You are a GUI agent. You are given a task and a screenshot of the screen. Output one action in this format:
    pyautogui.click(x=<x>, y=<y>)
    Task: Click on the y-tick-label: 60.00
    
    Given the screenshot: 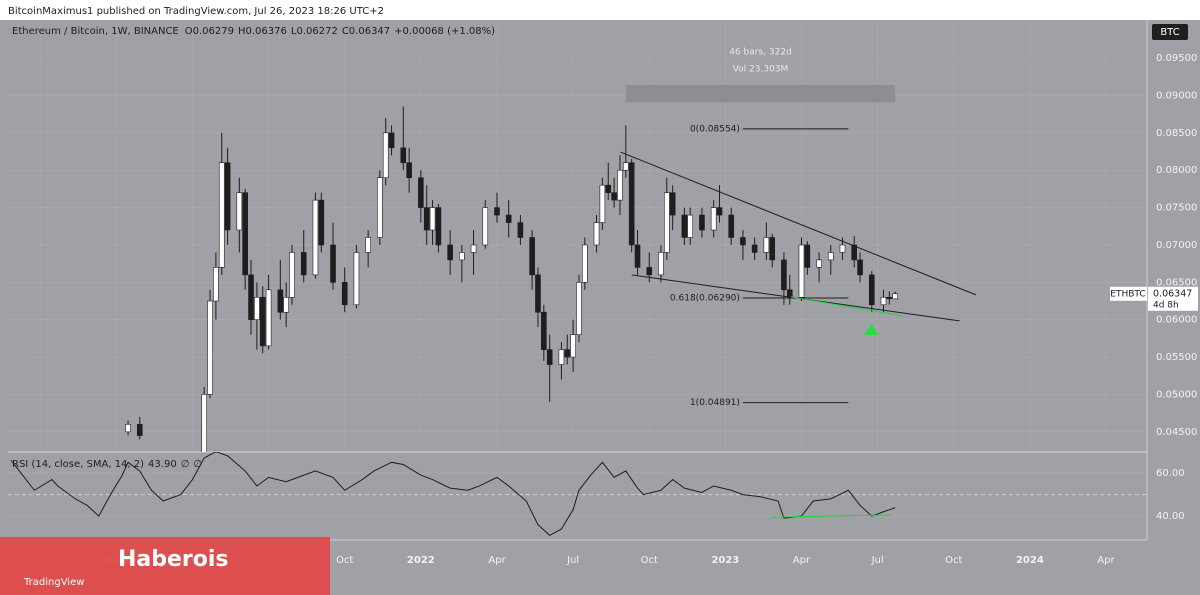 What is the action you would take?
    pyautogui.click(x=1170, y=473)
    